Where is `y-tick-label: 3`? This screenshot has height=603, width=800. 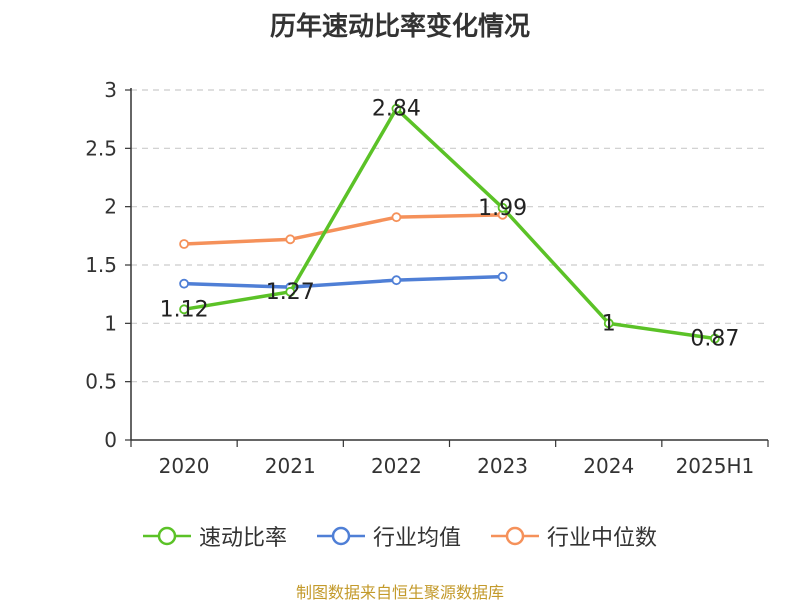 y-tick-label: 3 is located at coordinates (110, 90).